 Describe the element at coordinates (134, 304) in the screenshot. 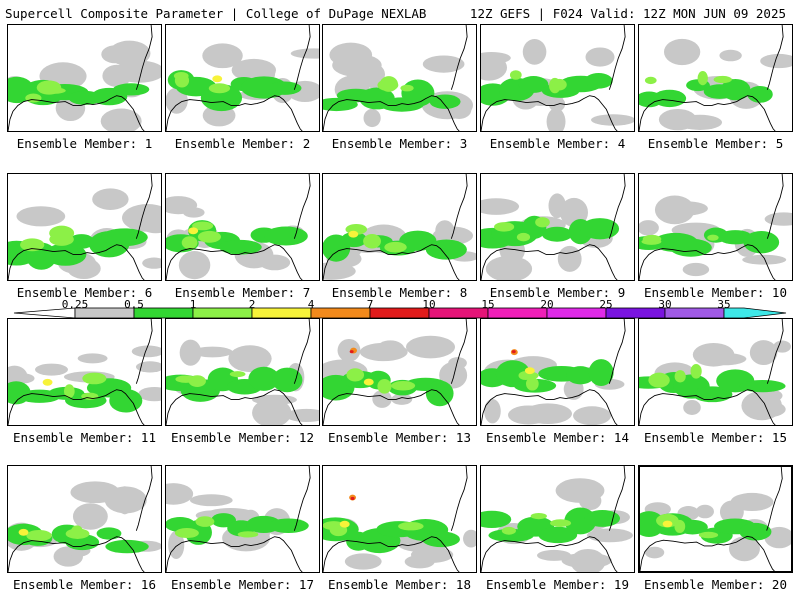

I see `scale-tick-label: 0.5` at that location.